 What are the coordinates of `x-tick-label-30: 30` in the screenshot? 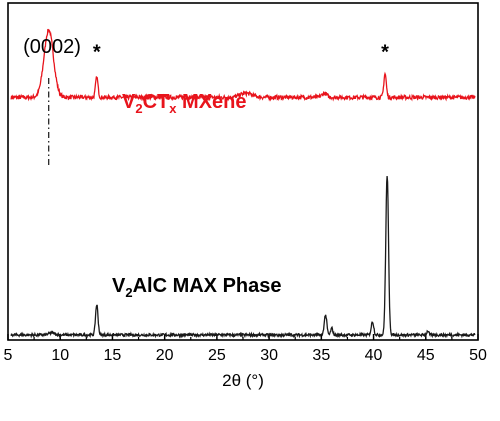 It's located at (269, 355).